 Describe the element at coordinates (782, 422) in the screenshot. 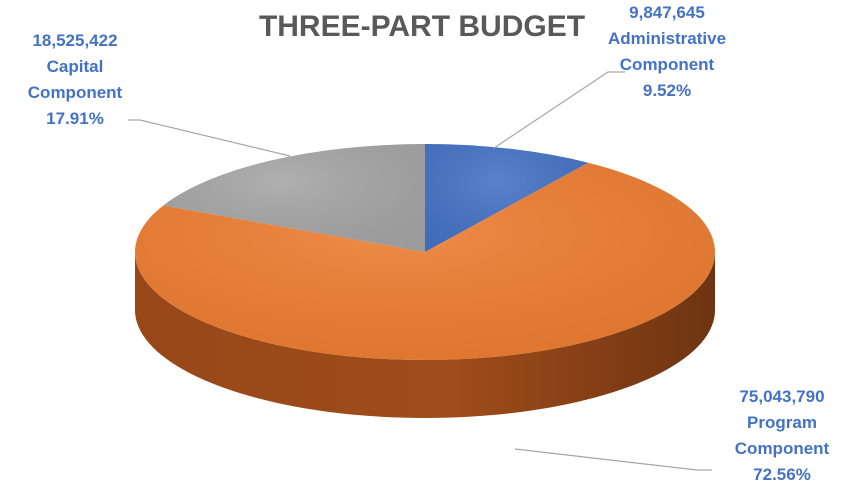

I see `data-label-program-name-1: Program` at that location.